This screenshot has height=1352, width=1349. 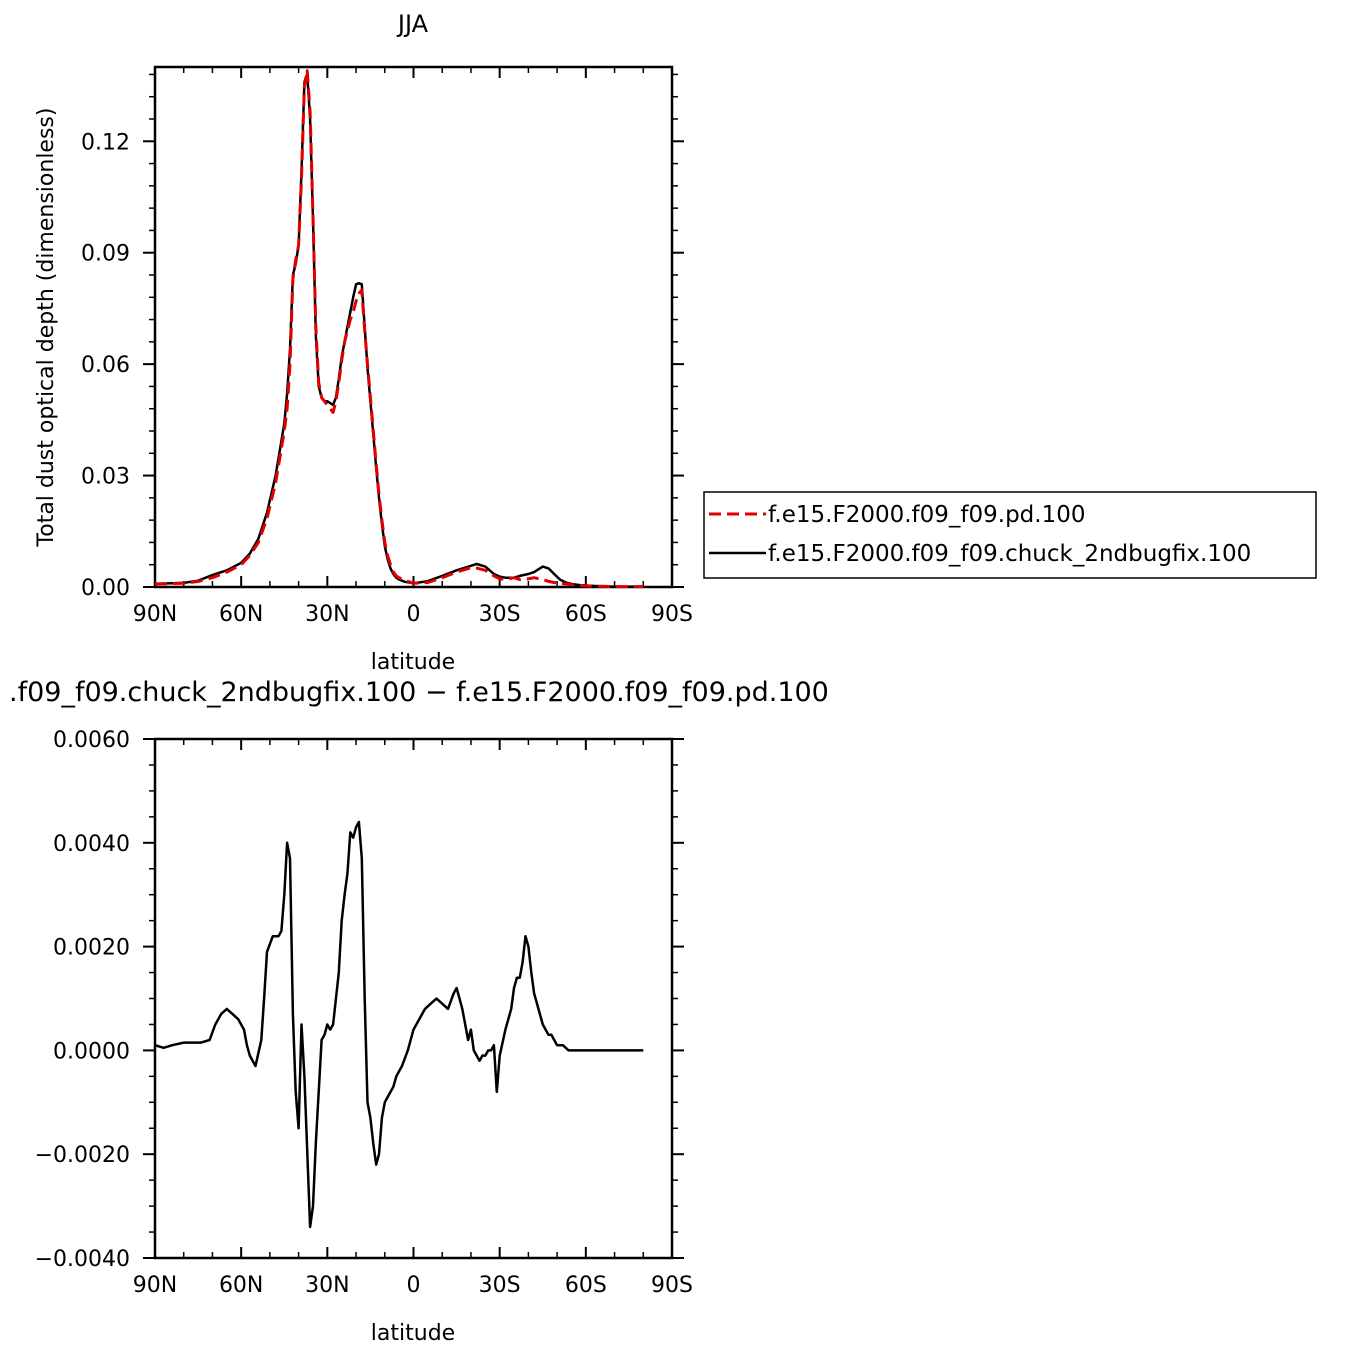 What do you see at coordinates (105, 477) in the screenshot?
I see `y-tick-label: 0.03` at bounding box center [105, 477].